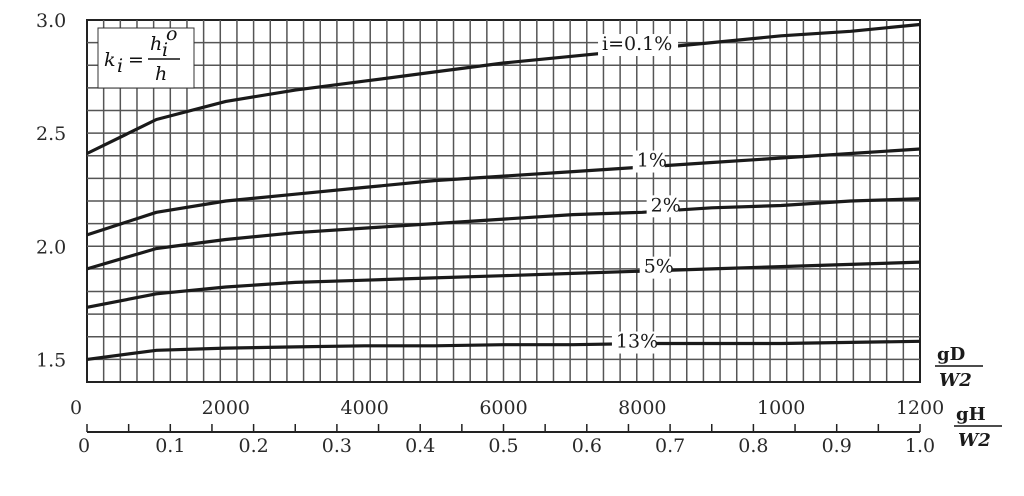 Image resolution: width=1024 pixels, height=496 pixels. Describe the element at coordinates (955, 380) in the screenshot. I see `x-top-title-den: W2` at that location.